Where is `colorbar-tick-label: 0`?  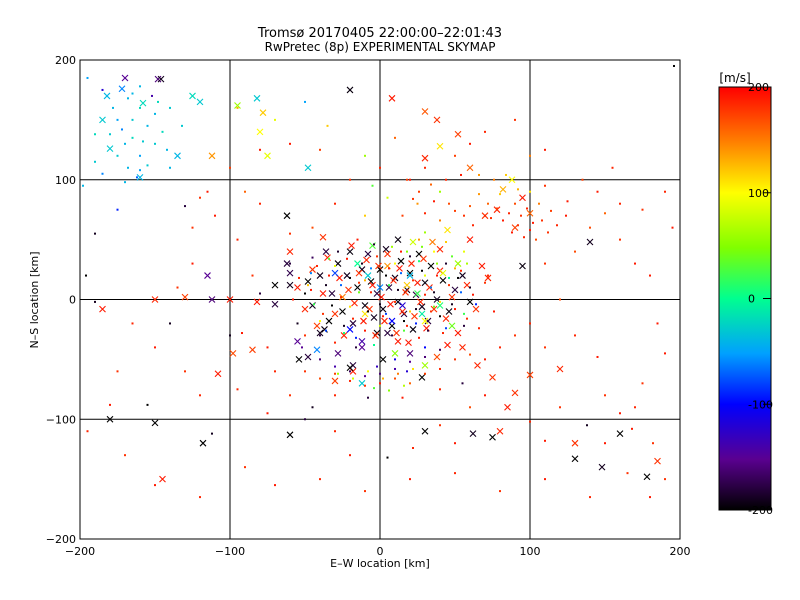 colorbar-tick-label: 0 is located at coordinates (751, 299).